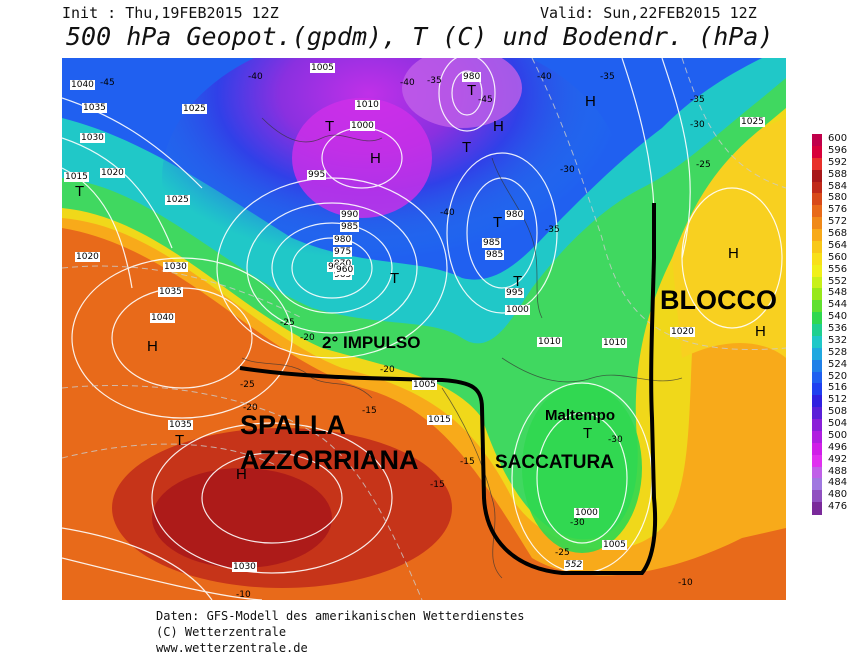  What do you see at coordinates (838, 507) in the screenshot?
I see `legend-label: 476` at bounding box center [838, 507].